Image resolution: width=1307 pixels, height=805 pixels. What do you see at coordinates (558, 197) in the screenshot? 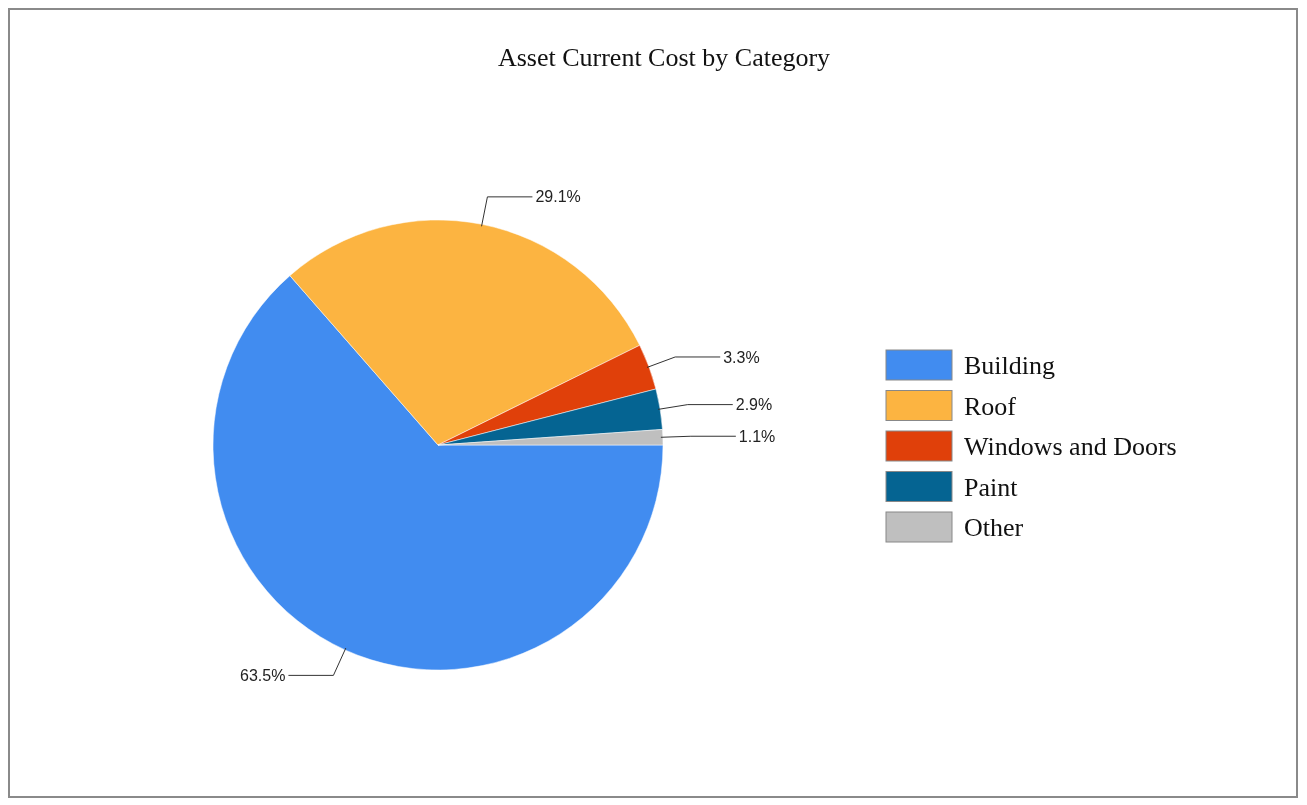
I see `data-label: 29.1%` at bounding box center [558, 197].